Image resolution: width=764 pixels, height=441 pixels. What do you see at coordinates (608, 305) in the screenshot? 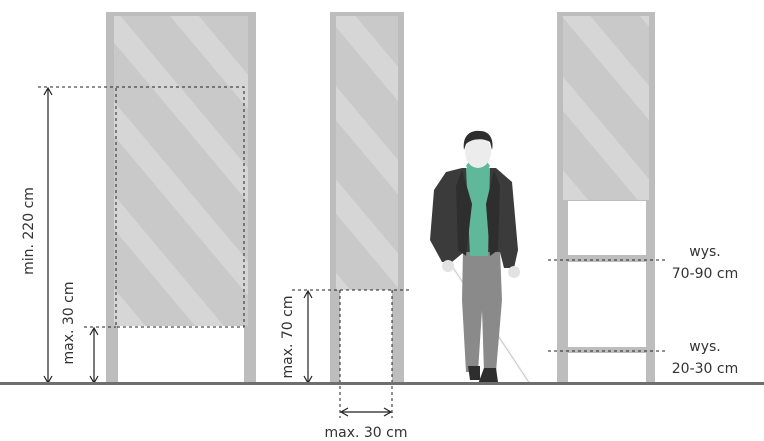
I see `marking-lines-right` at bounding box center [608, 305].